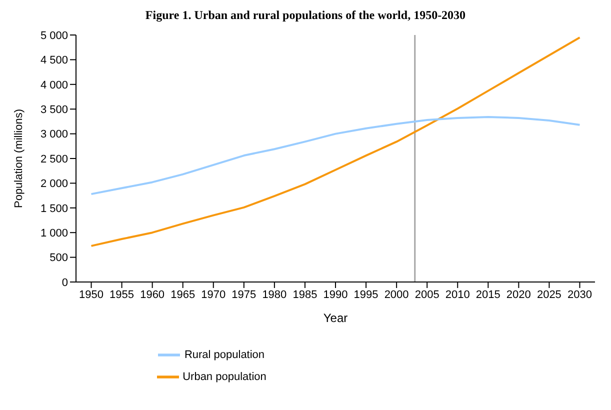 This screenshot has width=611, height=410. Describe the element at coordinates (59, 258) in the screenshot. I see `y-tick-label: 500` at that location.